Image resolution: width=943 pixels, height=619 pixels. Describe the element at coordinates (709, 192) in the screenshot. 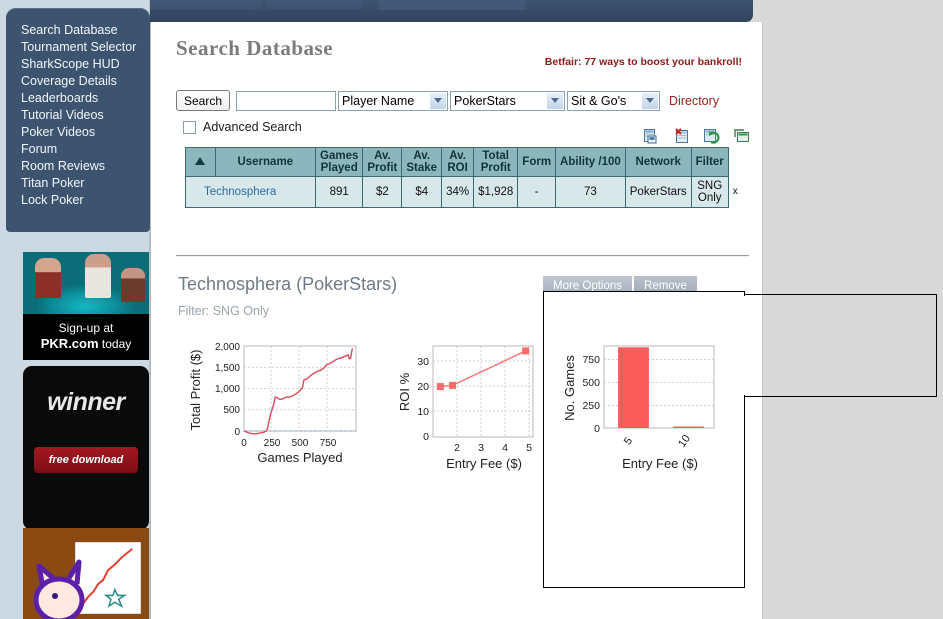

I see `cell-filter: SNG Only` at that location.